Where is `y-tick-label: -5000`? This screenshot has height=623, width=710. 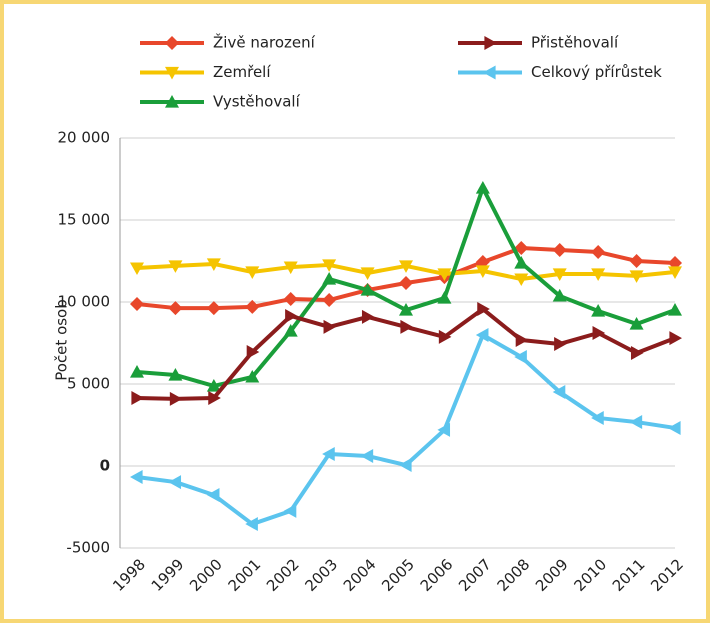 y-tick-label: -5000 is located at coordinates (88, 548).